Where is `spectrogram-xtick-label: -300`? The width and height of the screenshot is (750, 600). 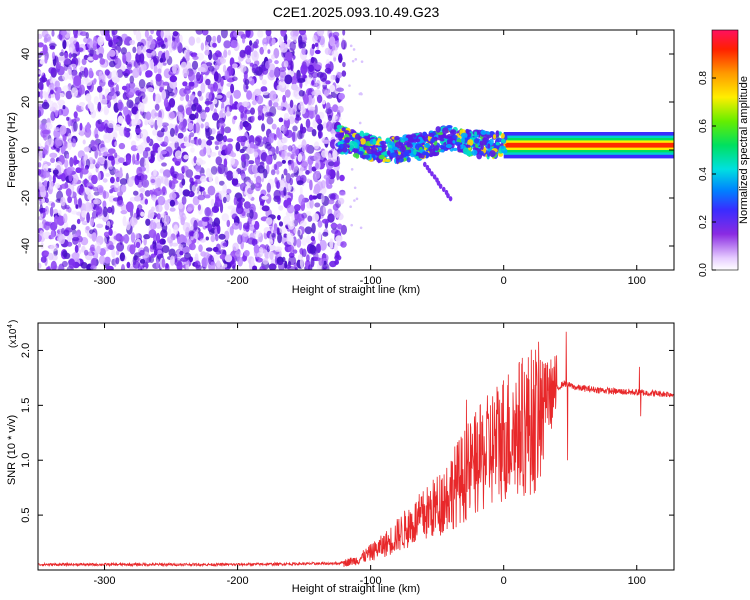
spectrogram-xtick-label: -300 is located at coordinates (105, 281).